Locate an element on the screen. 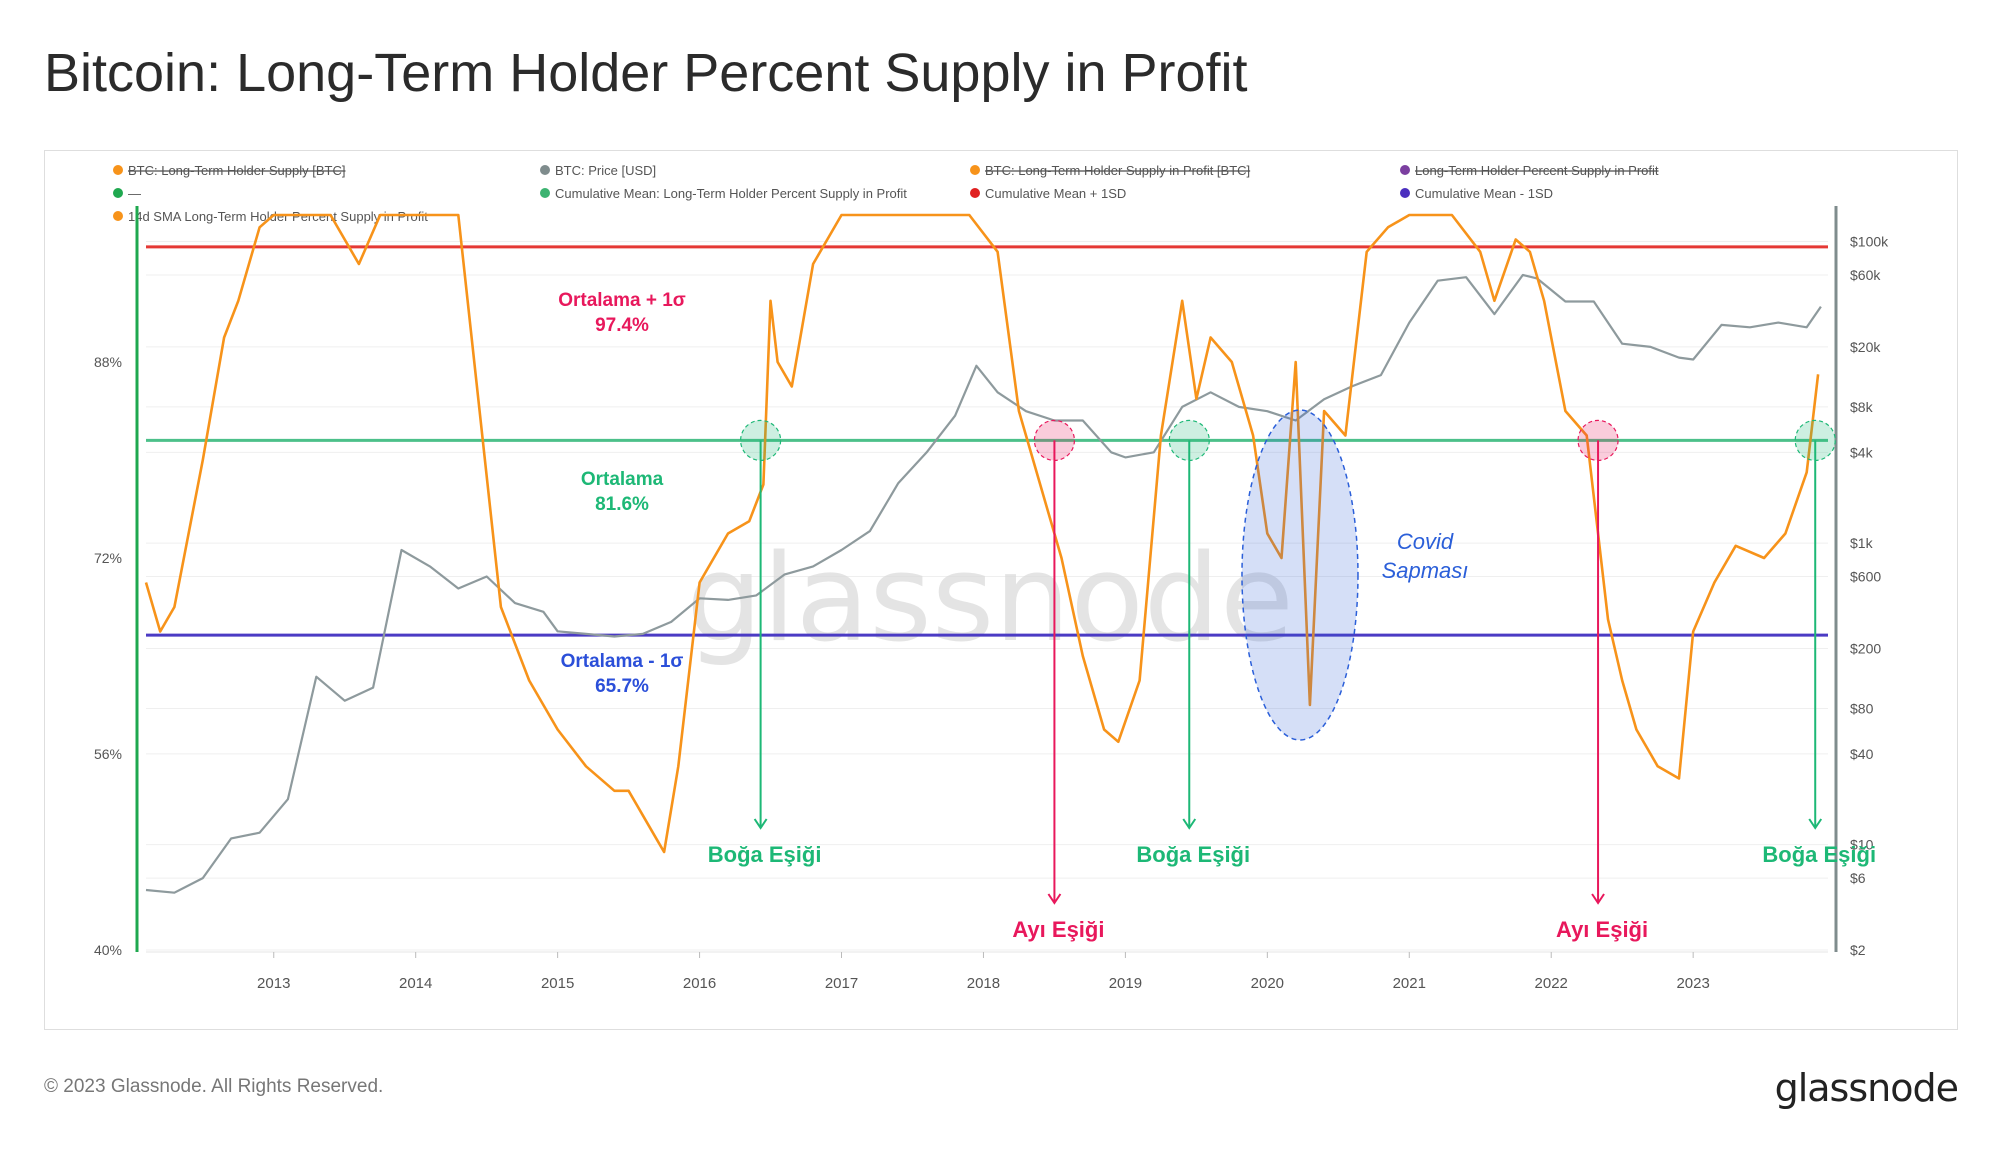 The width and height of the screenshot is (2000, 1152). y-right-tick-label: $100k is located at coordinates (1869, 242).